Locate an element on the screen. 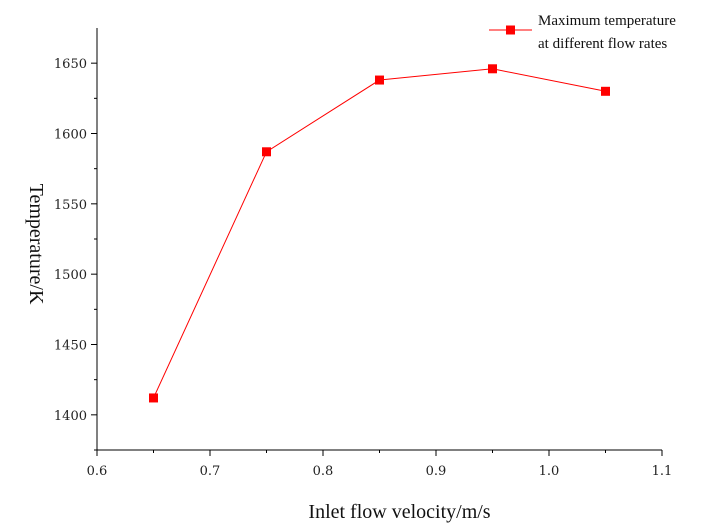  x-tick-label: 0.8 is located at coordinates (323, 471).